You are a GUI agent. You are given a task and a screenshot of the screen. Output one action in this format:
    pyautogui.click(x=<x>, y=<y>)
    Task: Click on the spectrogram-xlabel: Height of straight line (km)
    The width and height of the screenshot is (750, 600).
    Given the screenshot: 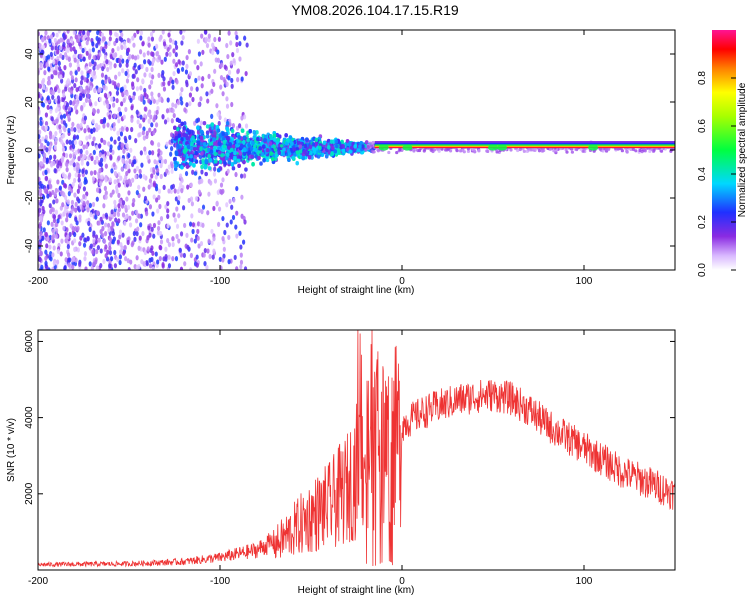 What is the action you would take?
    pyautogui.click(x=356, y=290)
    